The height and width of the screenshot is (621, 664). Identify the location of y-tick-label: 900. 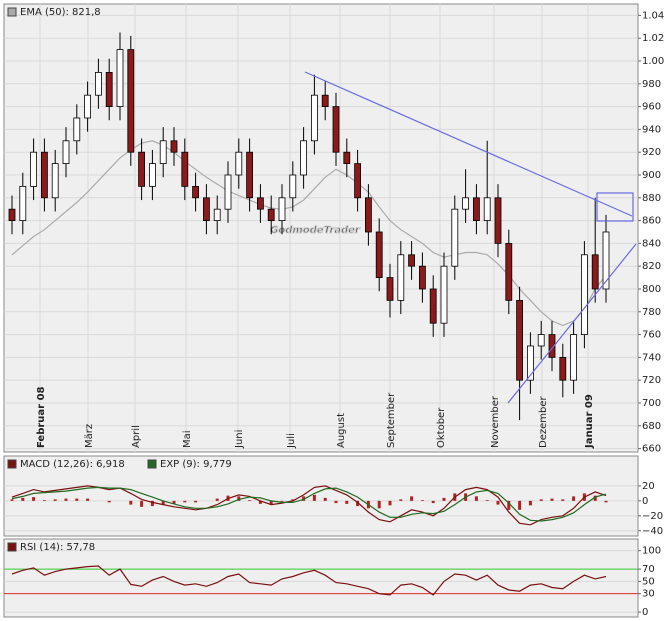
(651, 175).